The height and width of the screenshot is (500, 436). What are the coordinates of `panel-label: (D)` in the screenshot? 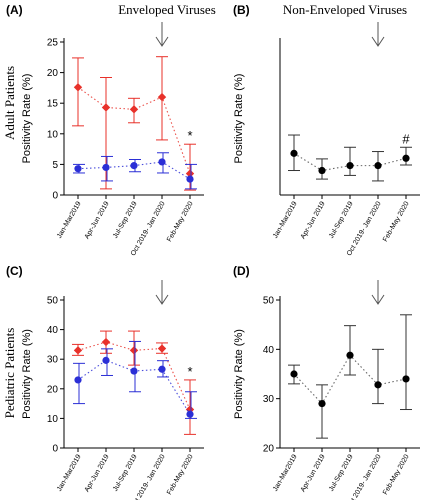 It's located at (241, 271).